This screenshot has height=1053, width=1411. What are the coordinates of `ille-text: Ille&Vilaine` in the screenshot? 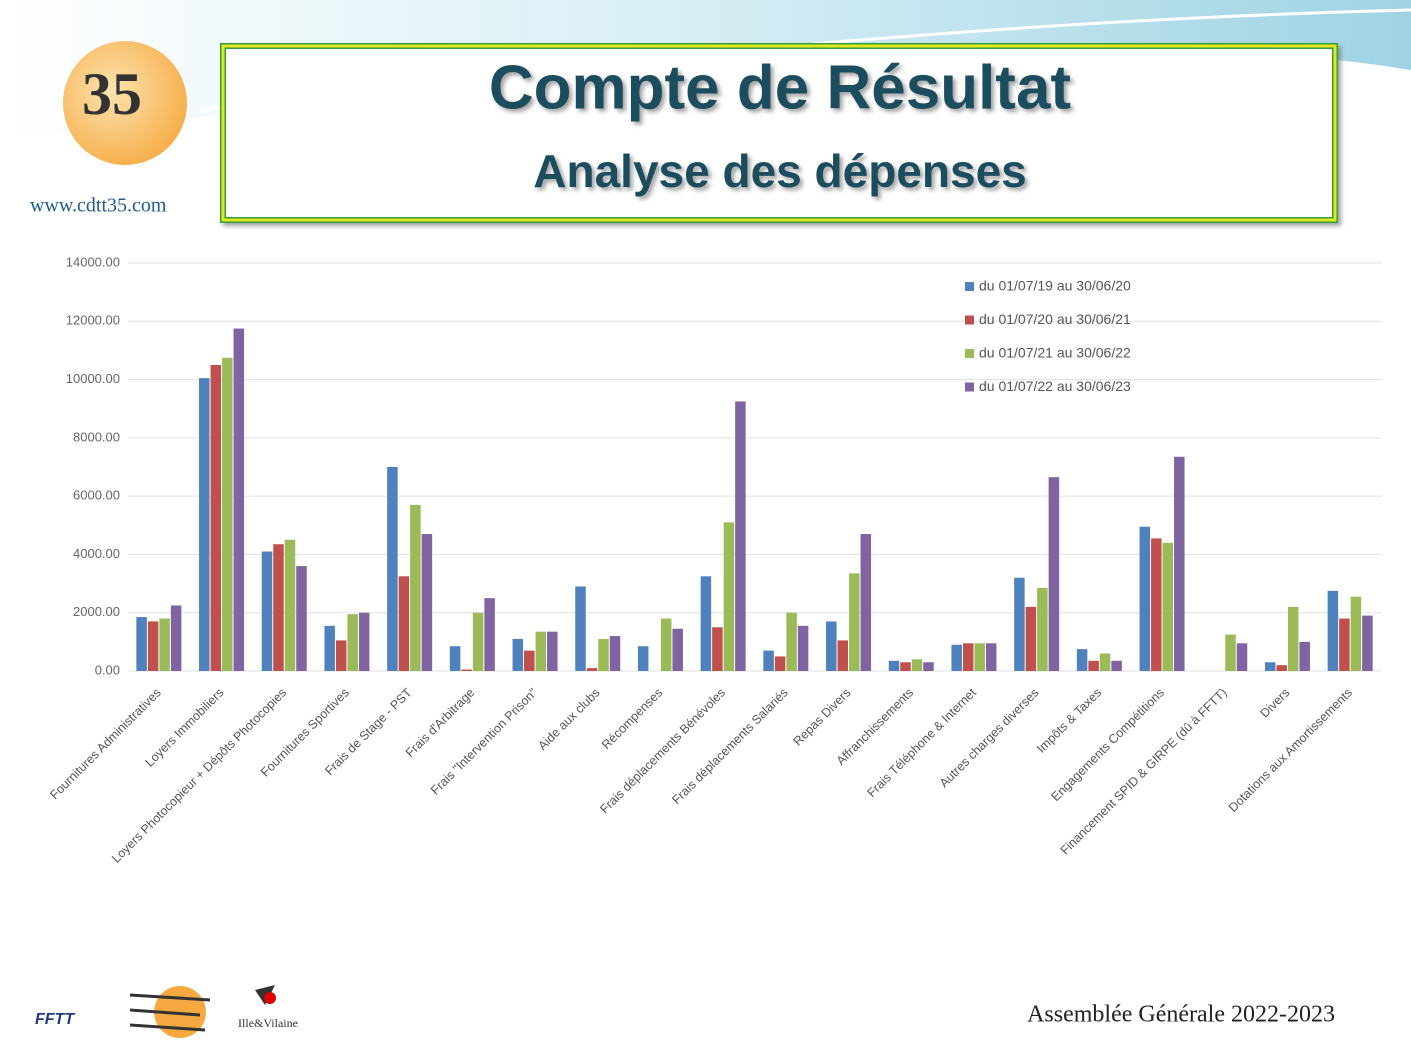 It's located at (268, 1023).